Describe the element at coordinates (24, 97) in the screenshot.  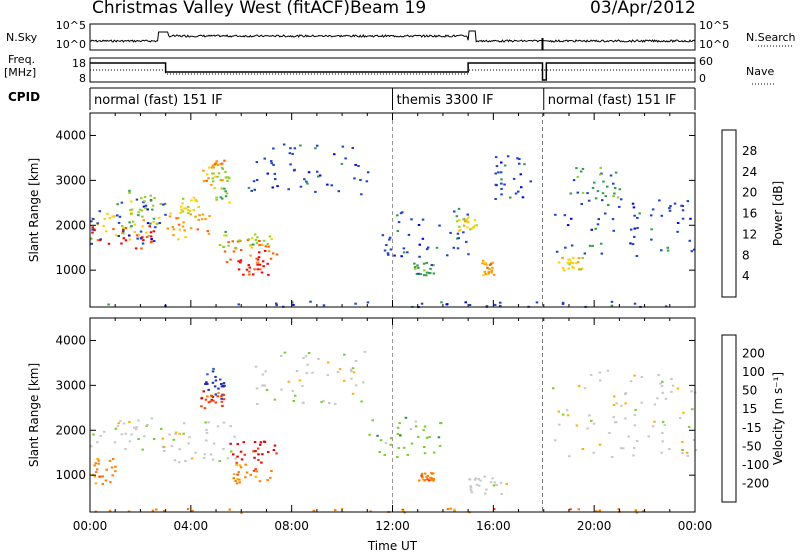
I see `cpid-label: CPID` at that location.